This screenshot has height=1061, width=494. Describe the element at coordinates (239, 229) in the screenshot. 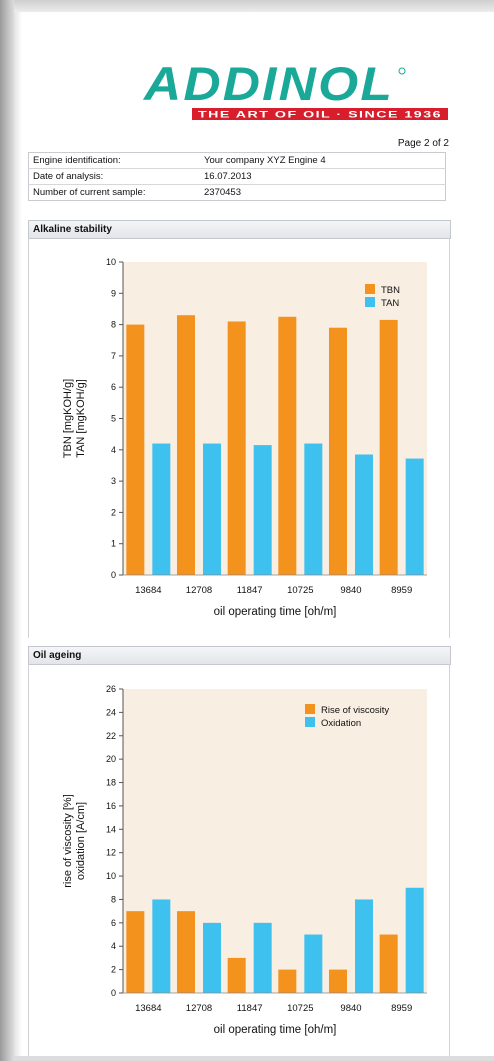

I see `section-header-alkaline-stability: Alkaline stability` at that location.